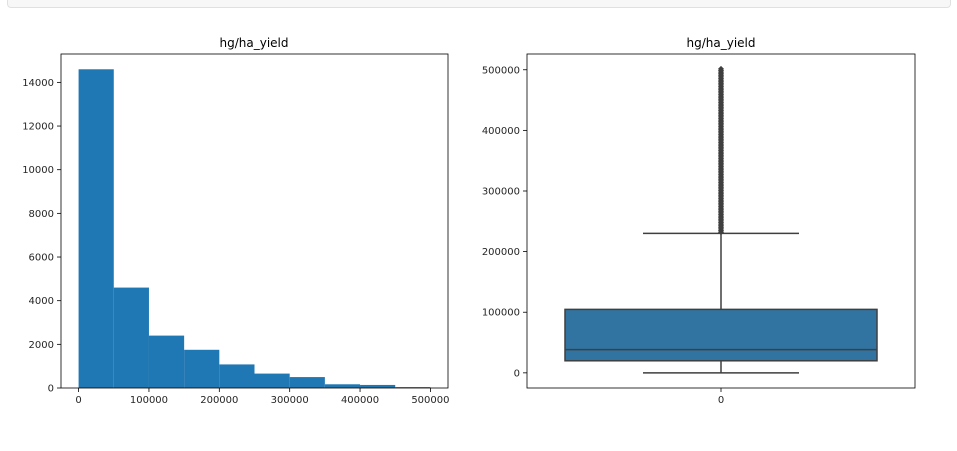 The width and height of the screenshot is (957, 451). Describe the element at coordinates (41, 258) in the screenshot. I see `y-tick-label: 6000` at that location.